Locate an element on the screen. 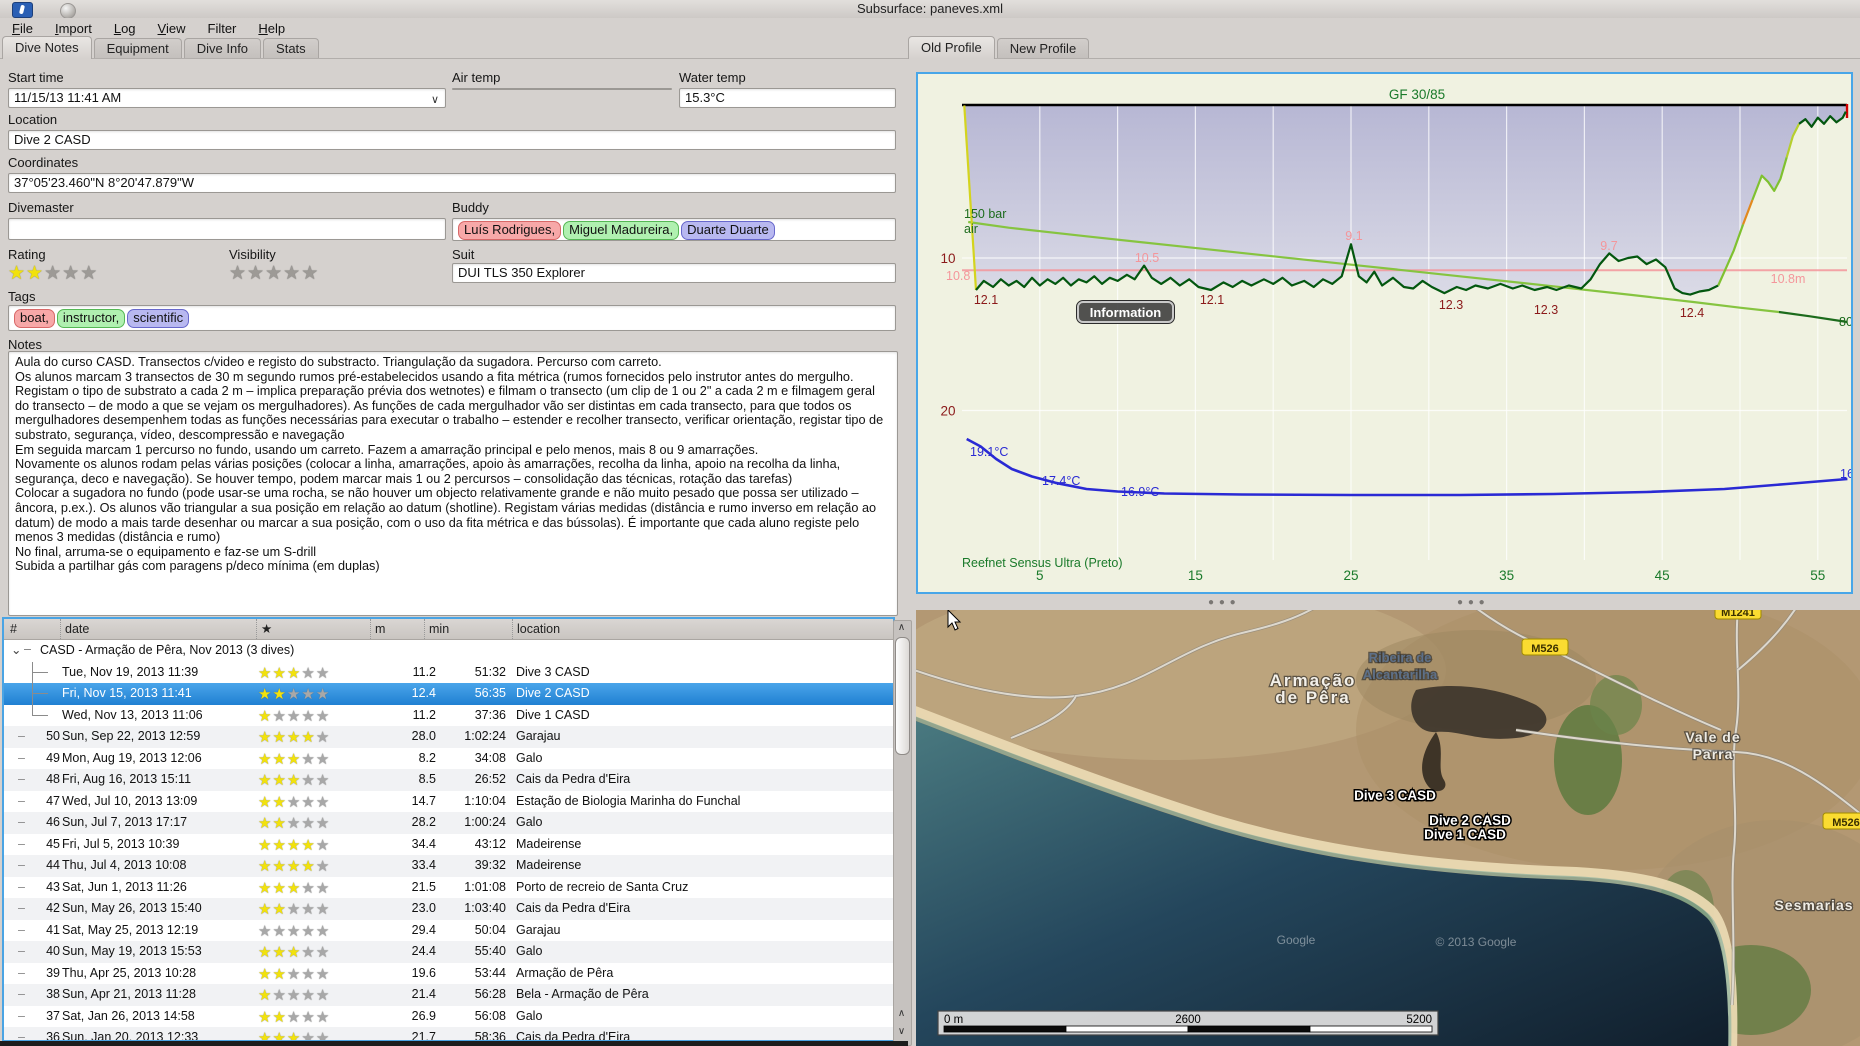 The height and width of the screenshot is (1046, 1860). visibility-stars: ★★★★★ is located at coordinates (274, 273).